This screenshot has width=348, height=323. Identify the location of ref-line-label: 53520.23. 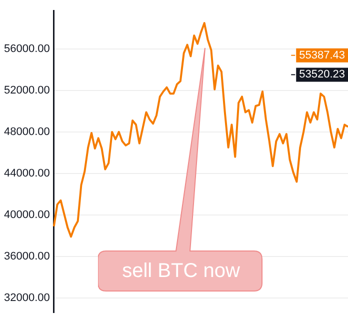
(322, 74).